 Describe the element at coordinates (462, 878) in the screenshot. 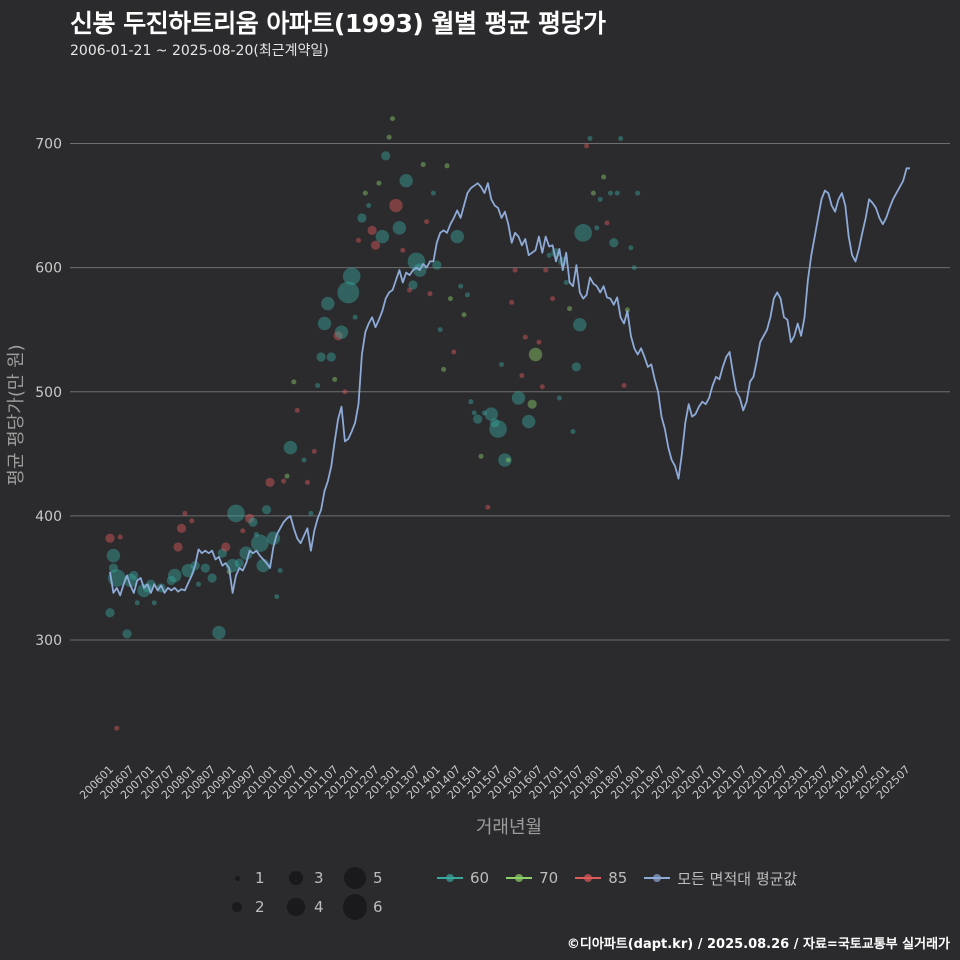

I see `area-legend-item: 60` at that location.